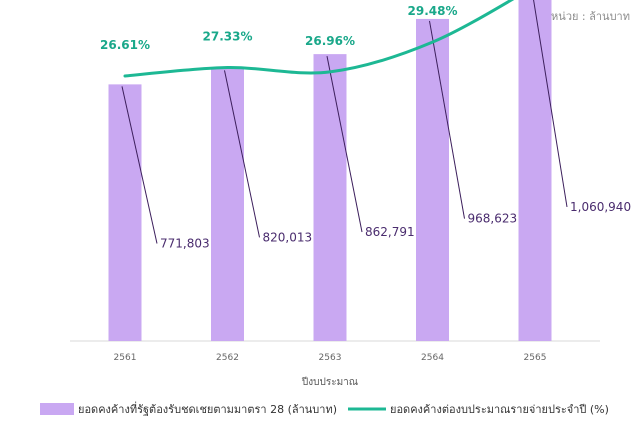 The height and width of the screenshot is (426, 640). I want to click on bar-value-label: 1,060,940, so click(600, 207).